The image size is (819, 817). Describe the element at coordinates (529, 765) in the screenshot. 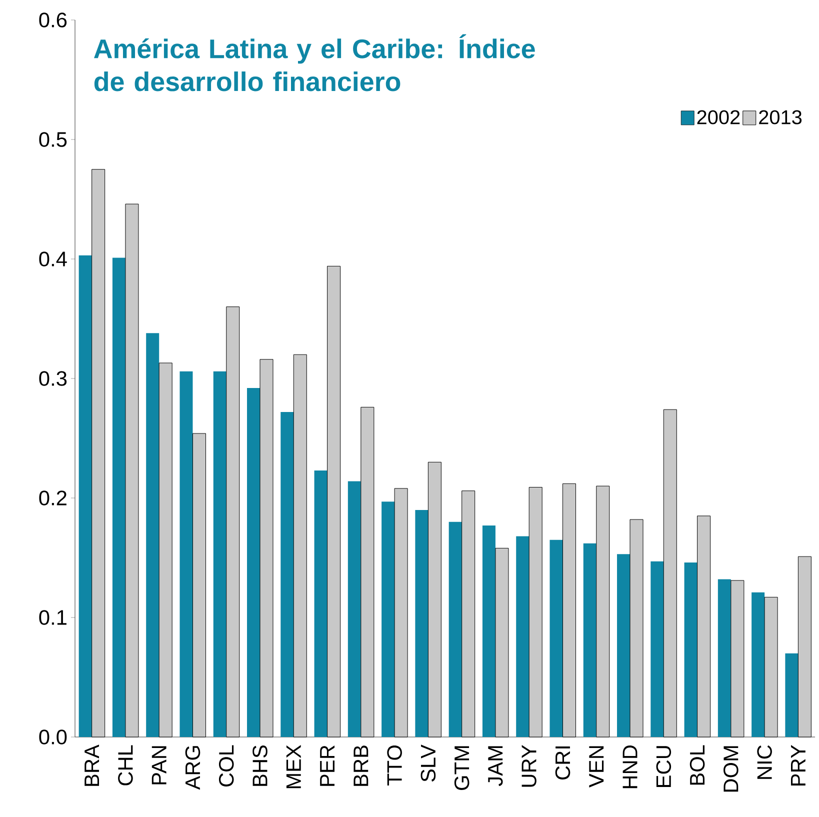

I see `x-tick-label: URY` at that location.